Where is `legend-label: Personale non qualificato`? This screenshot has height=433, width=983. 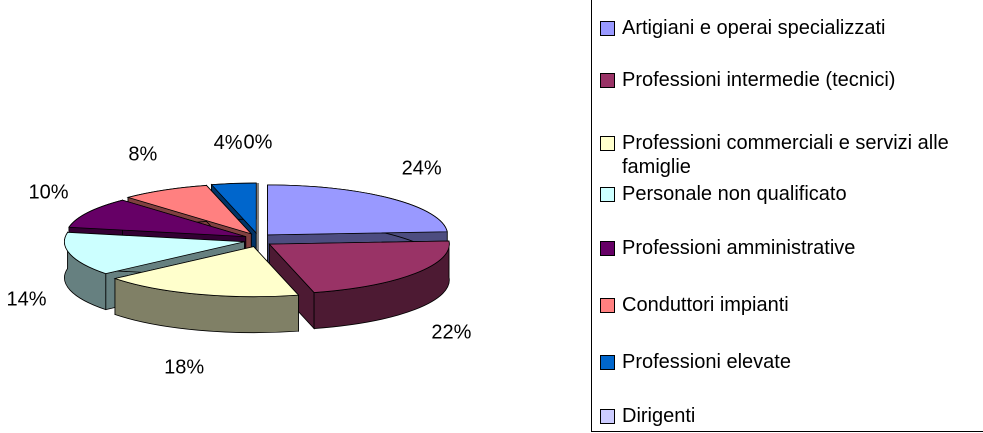 legend-label: Personale non qualificato is located at coordinates (734, 194).